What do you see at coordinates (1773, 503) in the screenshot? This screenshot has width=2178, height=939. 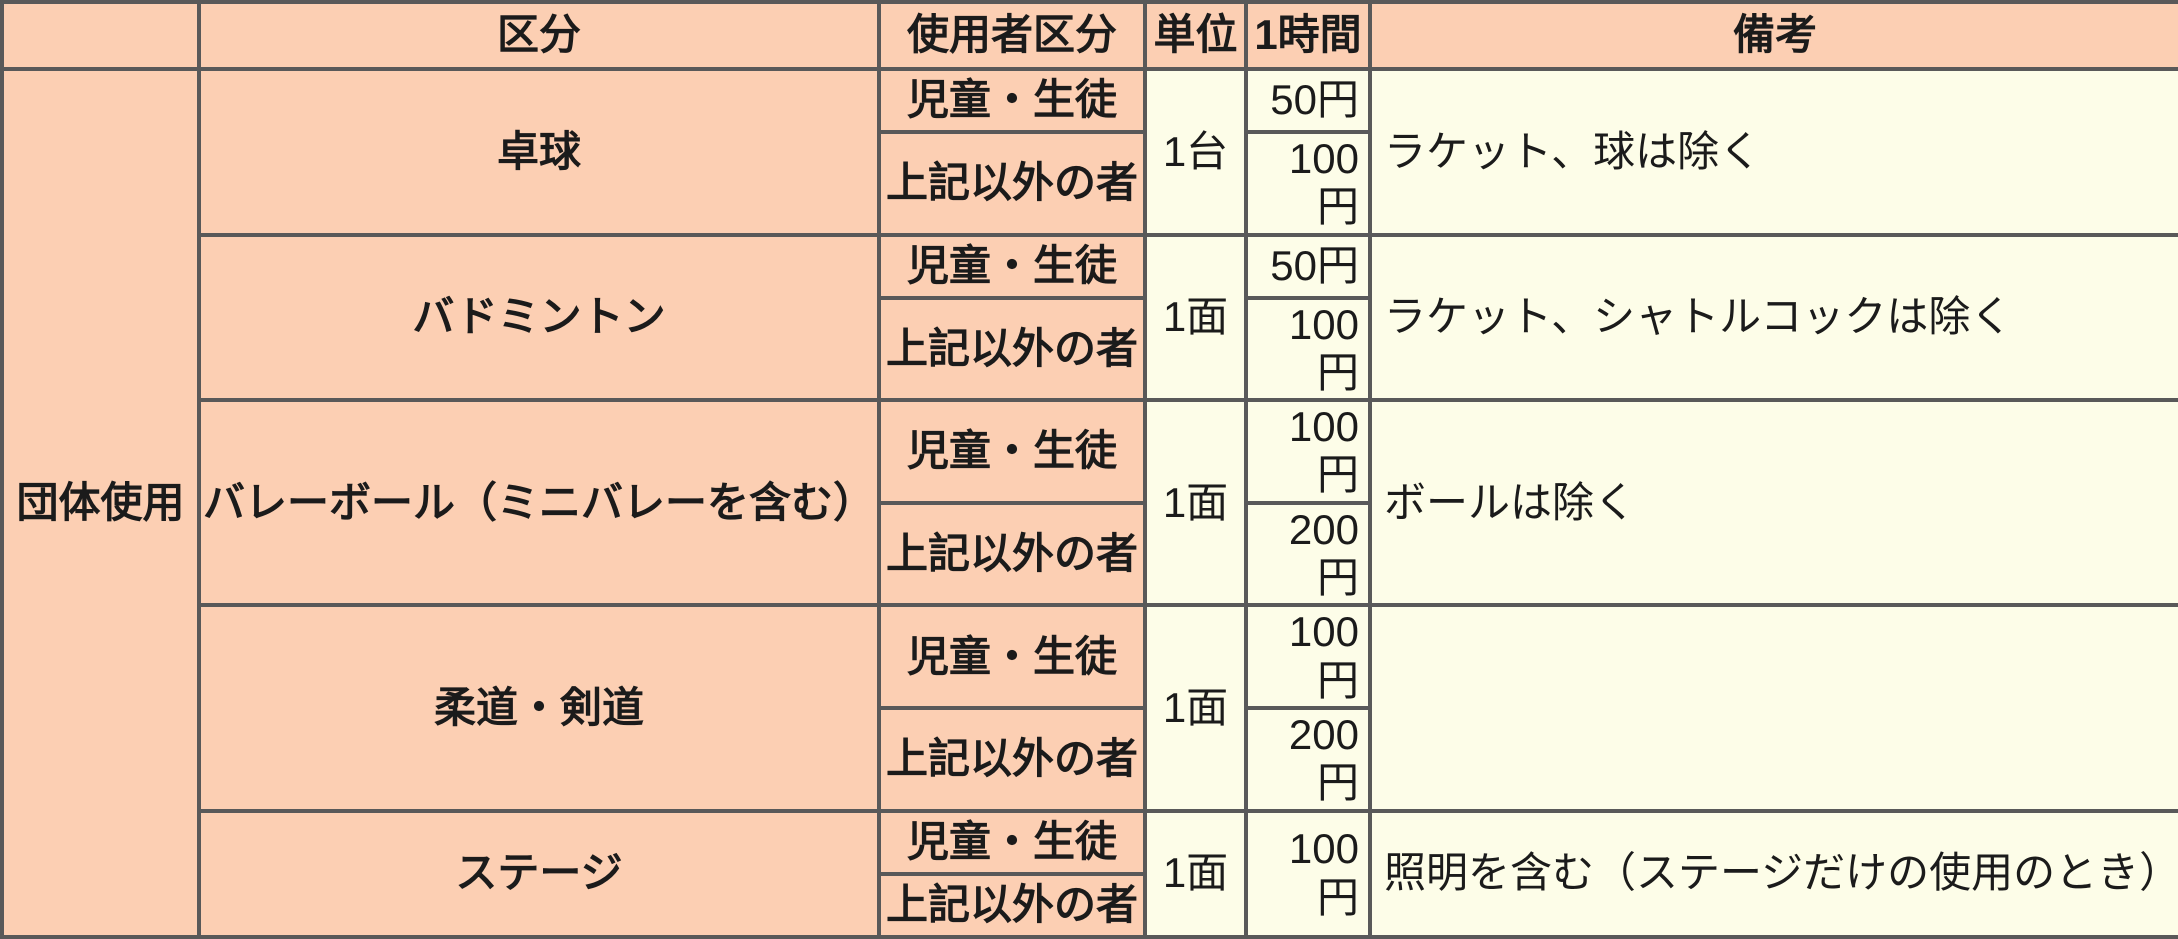 I see `remarks-cell: ボールは除く` at bounding box center [1773, 503].